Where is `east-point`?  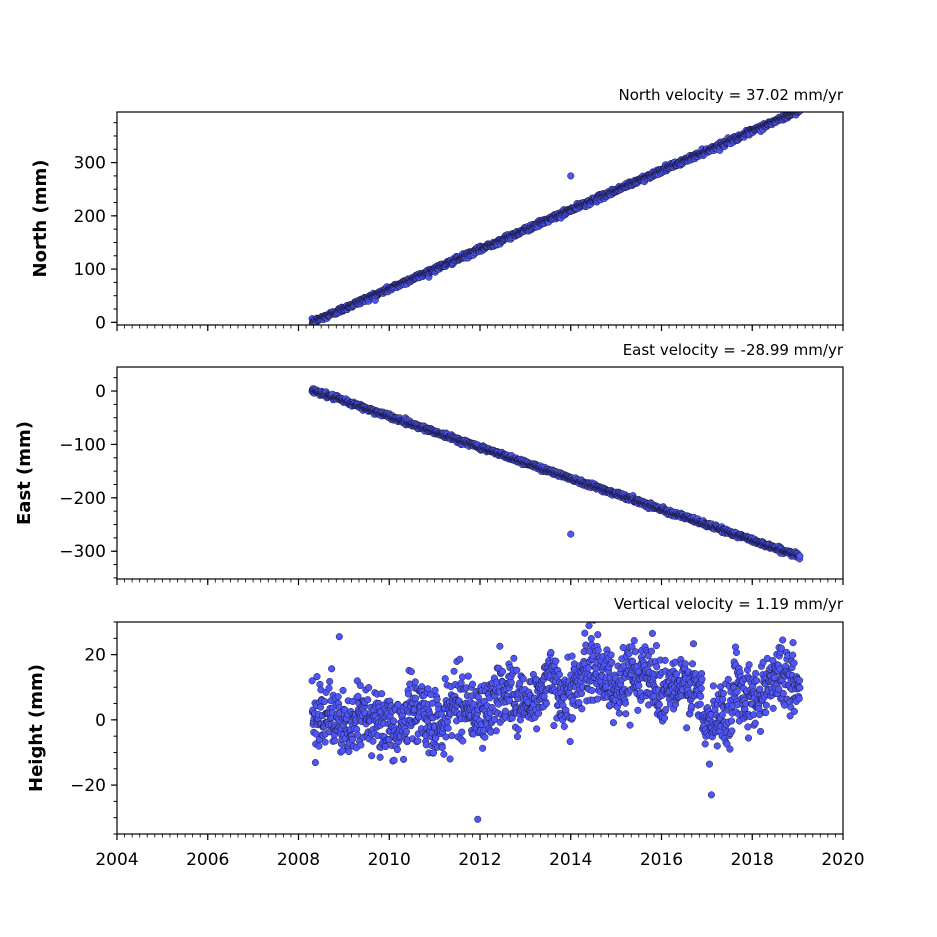 east-point is located at coordinates (800, 556).